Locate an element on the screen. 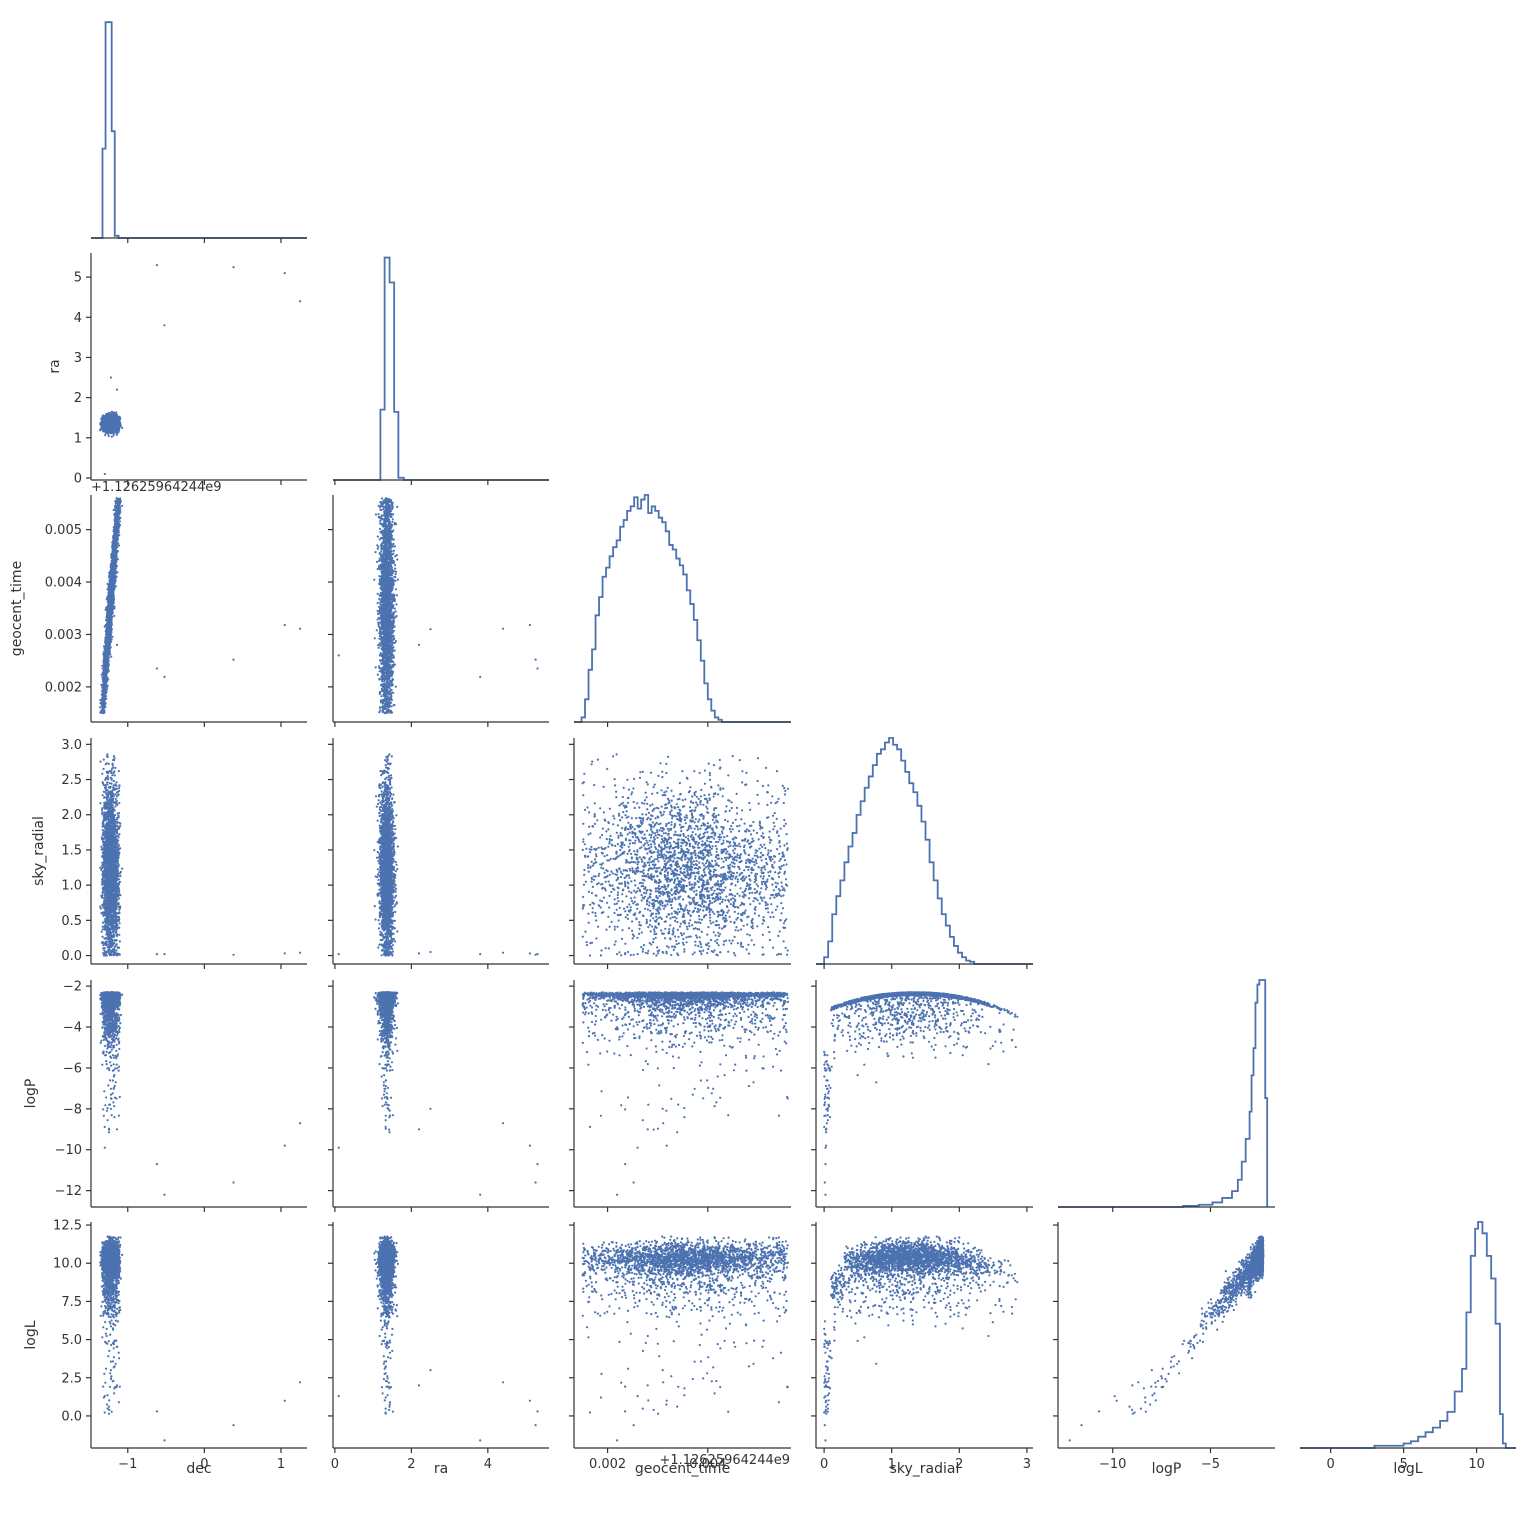 Image resolution: width=1527 pixels, height=1514 pixels. panel-ra-vs-dec: 0 1 2 3 4 5 is located at coordinates (190, 369).